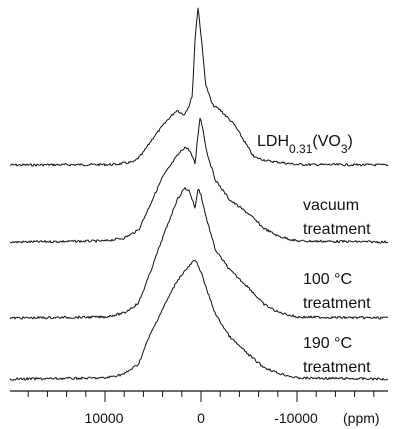  I want to click on x-tick-label-0: 0, so click(201, 418).